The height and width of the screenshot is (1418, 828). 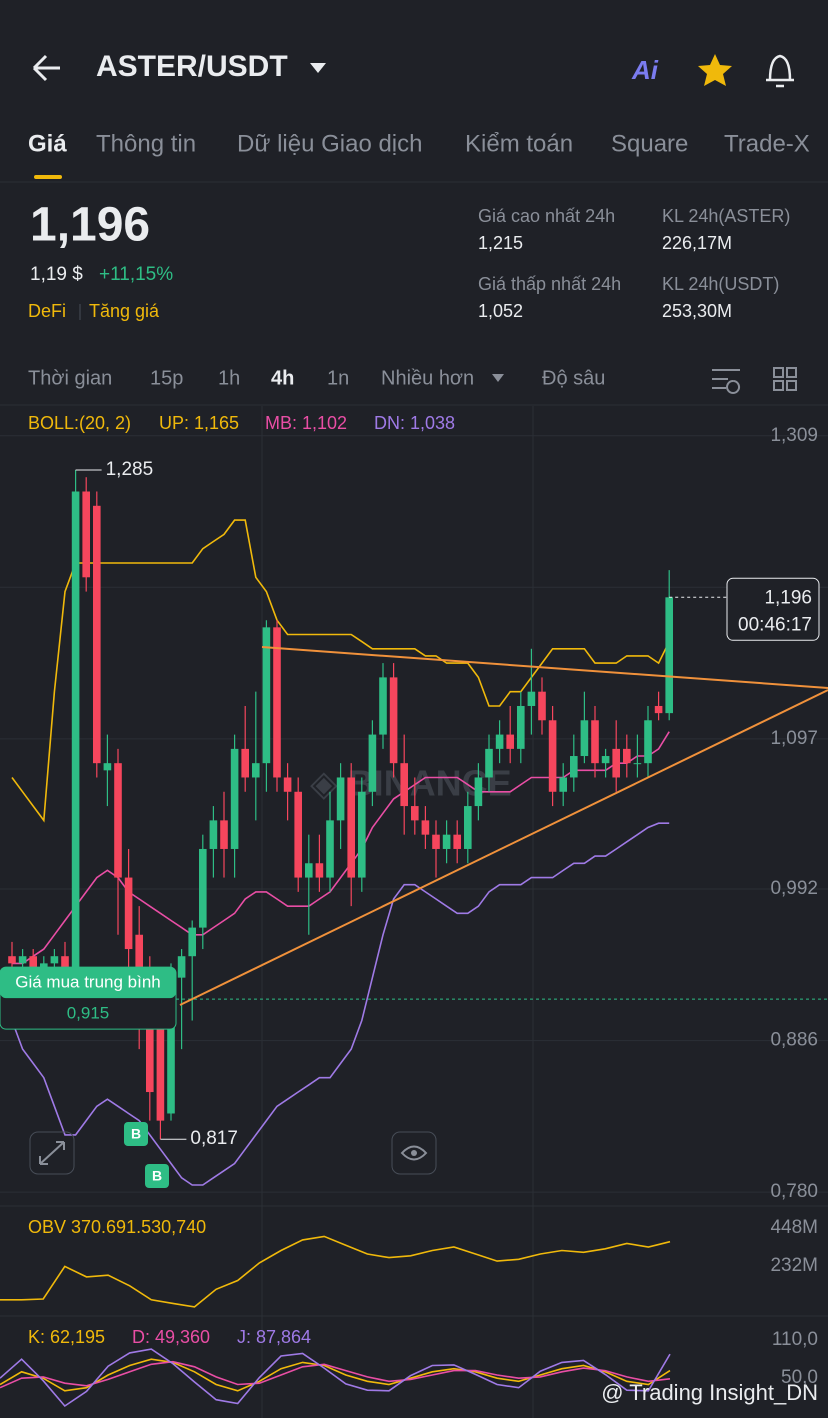 What do you see at coordinates (70, 378) in the screenshot?
I see `interval: Thời gian` at bounding box center [70, 378].